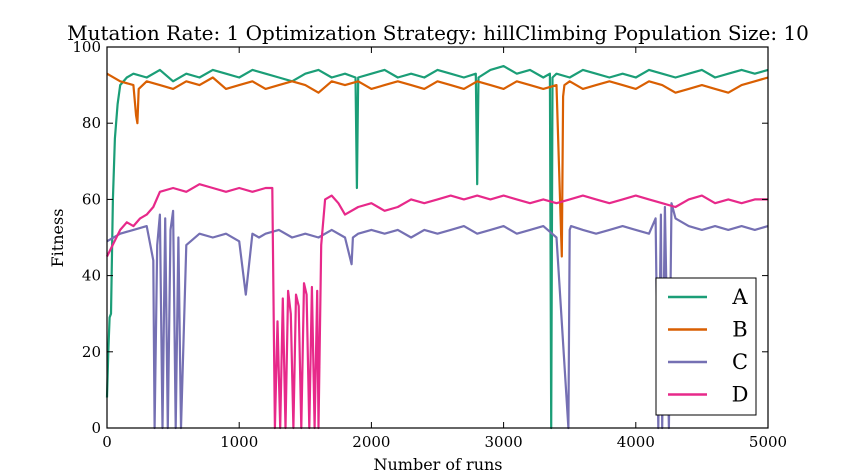  Describe the element at coordinates (107, 442) in the screenshot. I see `x-tick-label: 0` at that location.